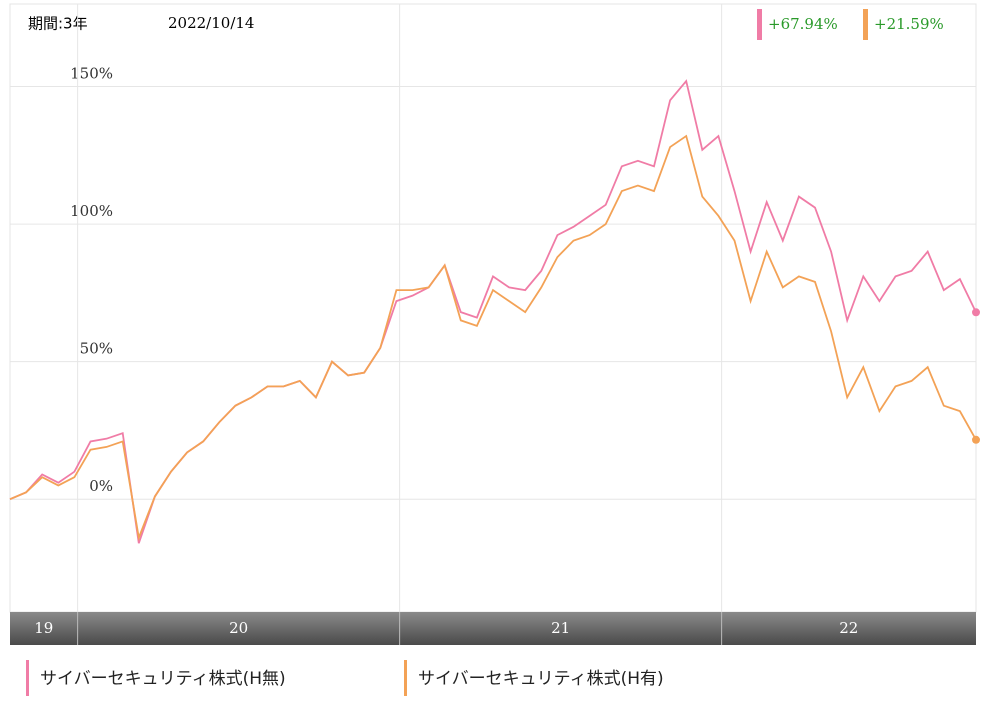  I want to click on y-tick-label: 150%, so click(91, 74).